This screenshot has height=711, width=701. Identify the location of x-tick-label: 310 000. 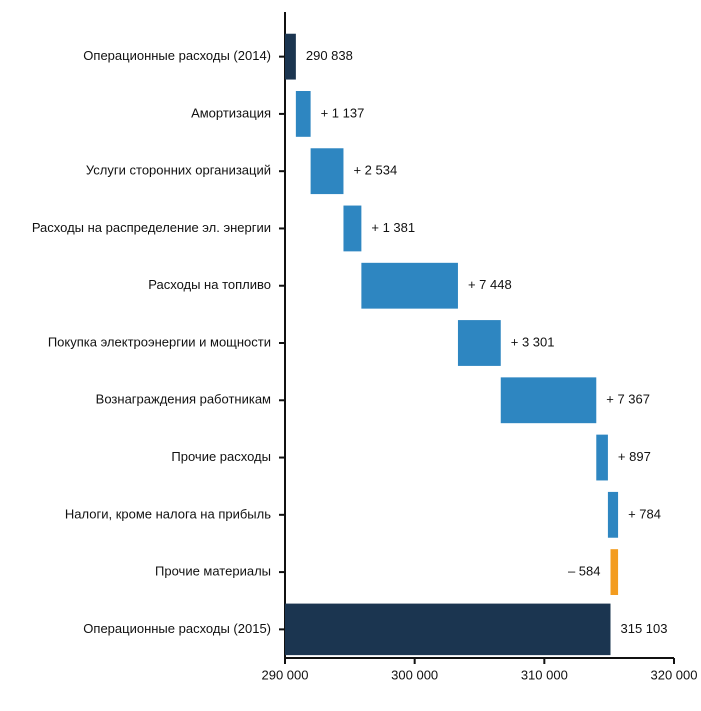
(544, 674).